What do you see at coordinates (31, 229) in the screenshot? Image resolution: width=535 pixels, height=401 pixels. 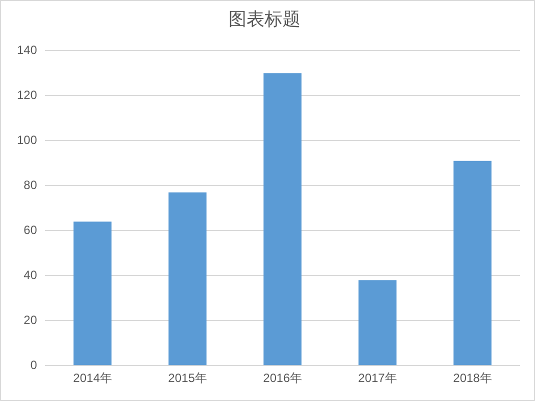 I see `y-tick-label: 60` at bounding box center [31, 229].